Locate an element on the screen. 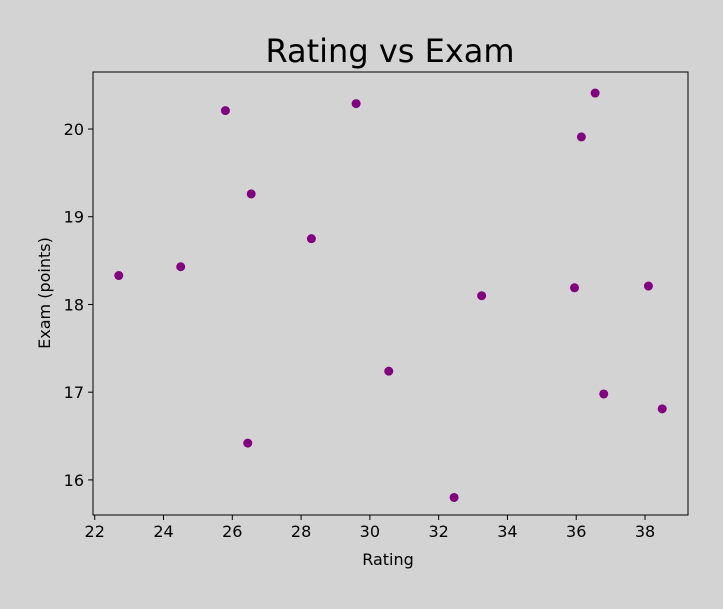 Image resolution: width=723 pixels, height=609 pixels. x-tick-label: 38 is located at coordinates (645, 531).